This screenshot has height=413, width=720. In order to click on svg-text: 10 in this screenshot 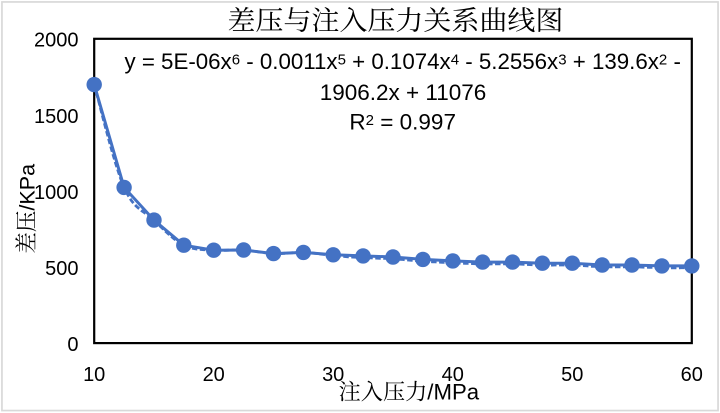, I will do `click(94, 375)`.